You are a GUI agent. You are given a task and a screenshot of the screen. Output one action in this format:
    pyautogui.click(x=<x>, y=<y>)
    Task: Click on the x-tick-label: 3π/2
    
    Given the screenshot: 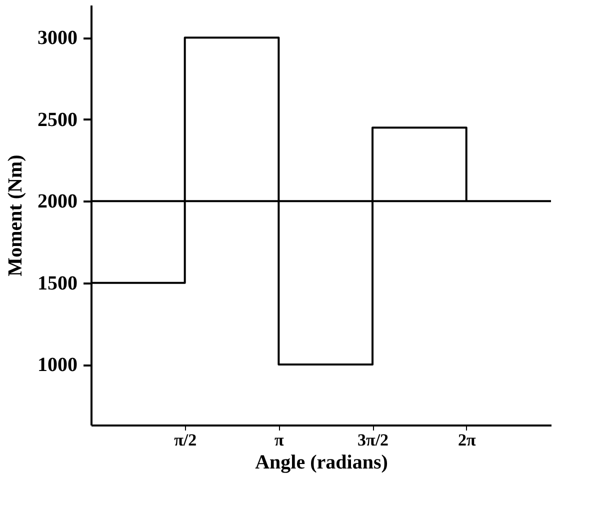 What is the action you would take?
    pyautogui.click(x=373, y=440)
    